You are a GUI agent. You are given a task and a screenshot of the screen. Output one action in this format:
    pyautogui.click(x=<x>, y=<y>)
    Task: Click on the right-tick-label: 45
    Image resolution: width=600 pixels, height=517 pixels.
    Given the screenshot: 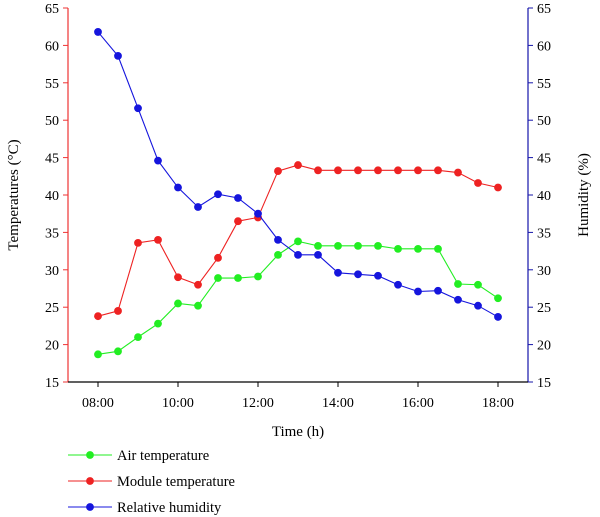 What is the action you would take?
    pyautogui.click(x=544, y=159)
    